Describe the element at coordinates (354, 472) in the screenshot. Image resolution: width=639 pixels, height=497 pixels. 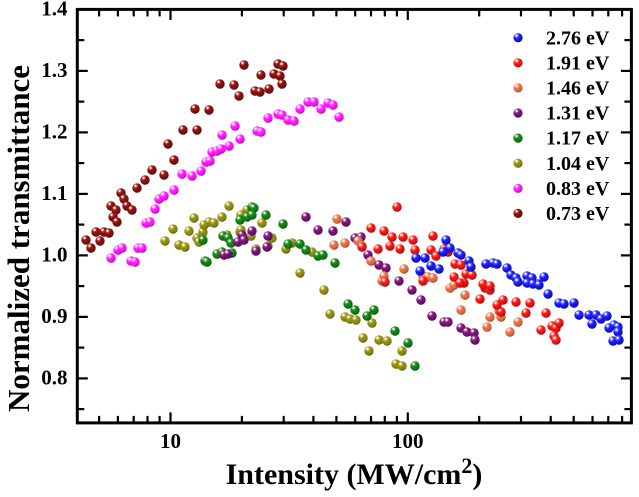
I see `svg-text: Intensity (MW/cm2)` at that location.